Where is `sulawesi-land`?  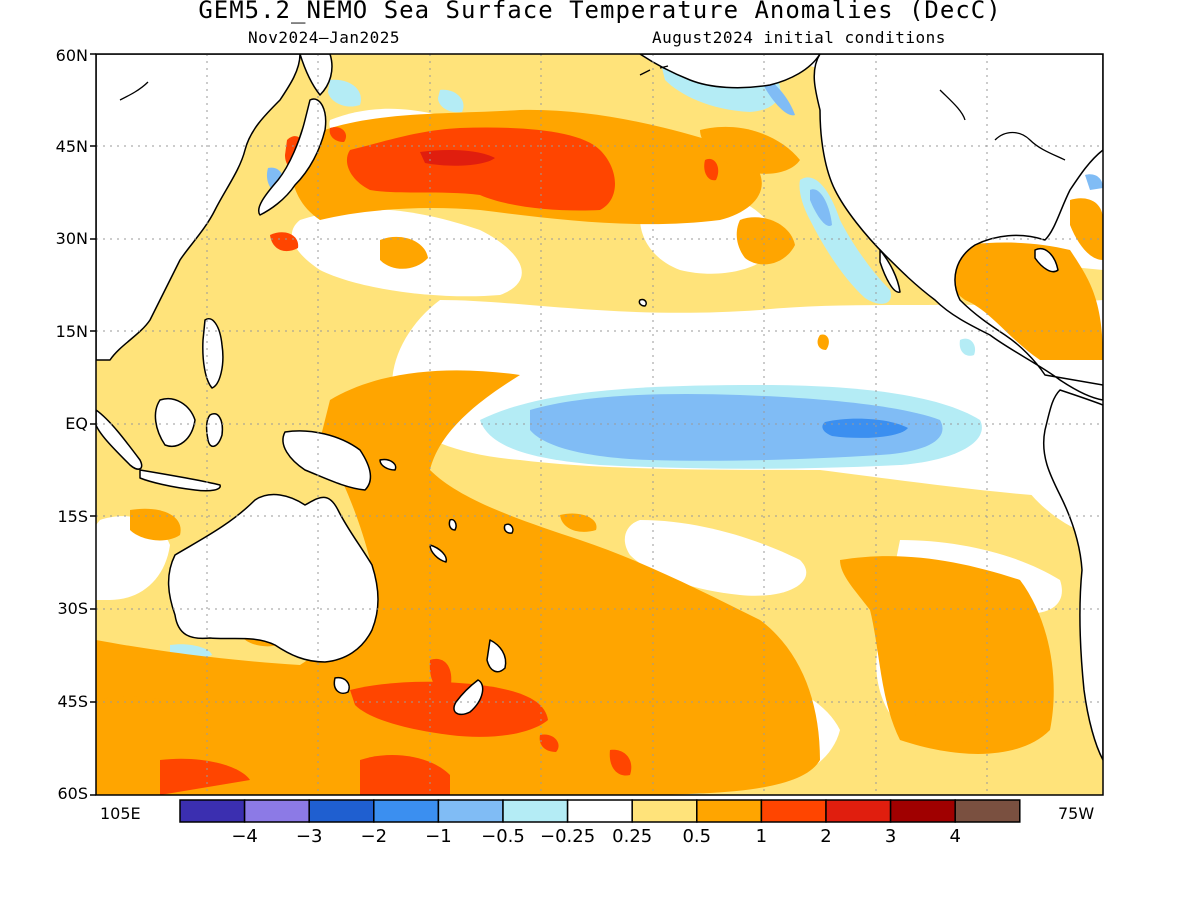
sulawesi-land is located at coordinates (214, 430).